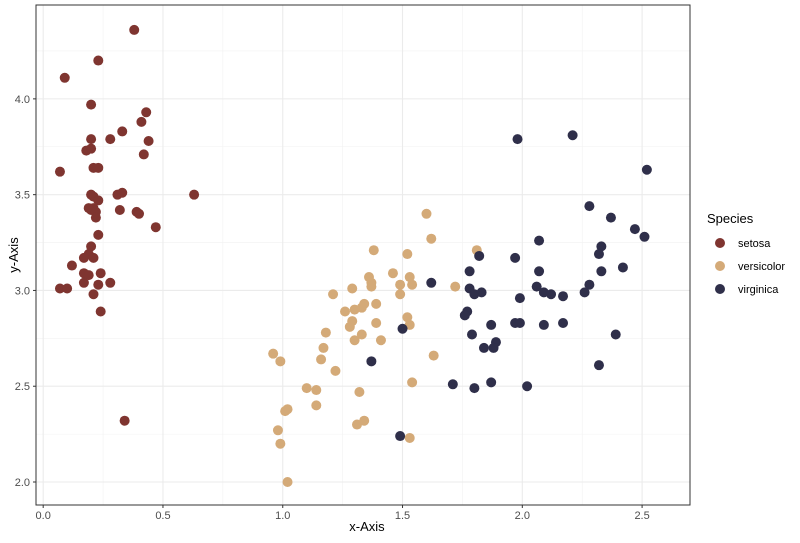 The image size is (800, 543). I want to click on y-tick-label: 2.5, so click(22, 387).